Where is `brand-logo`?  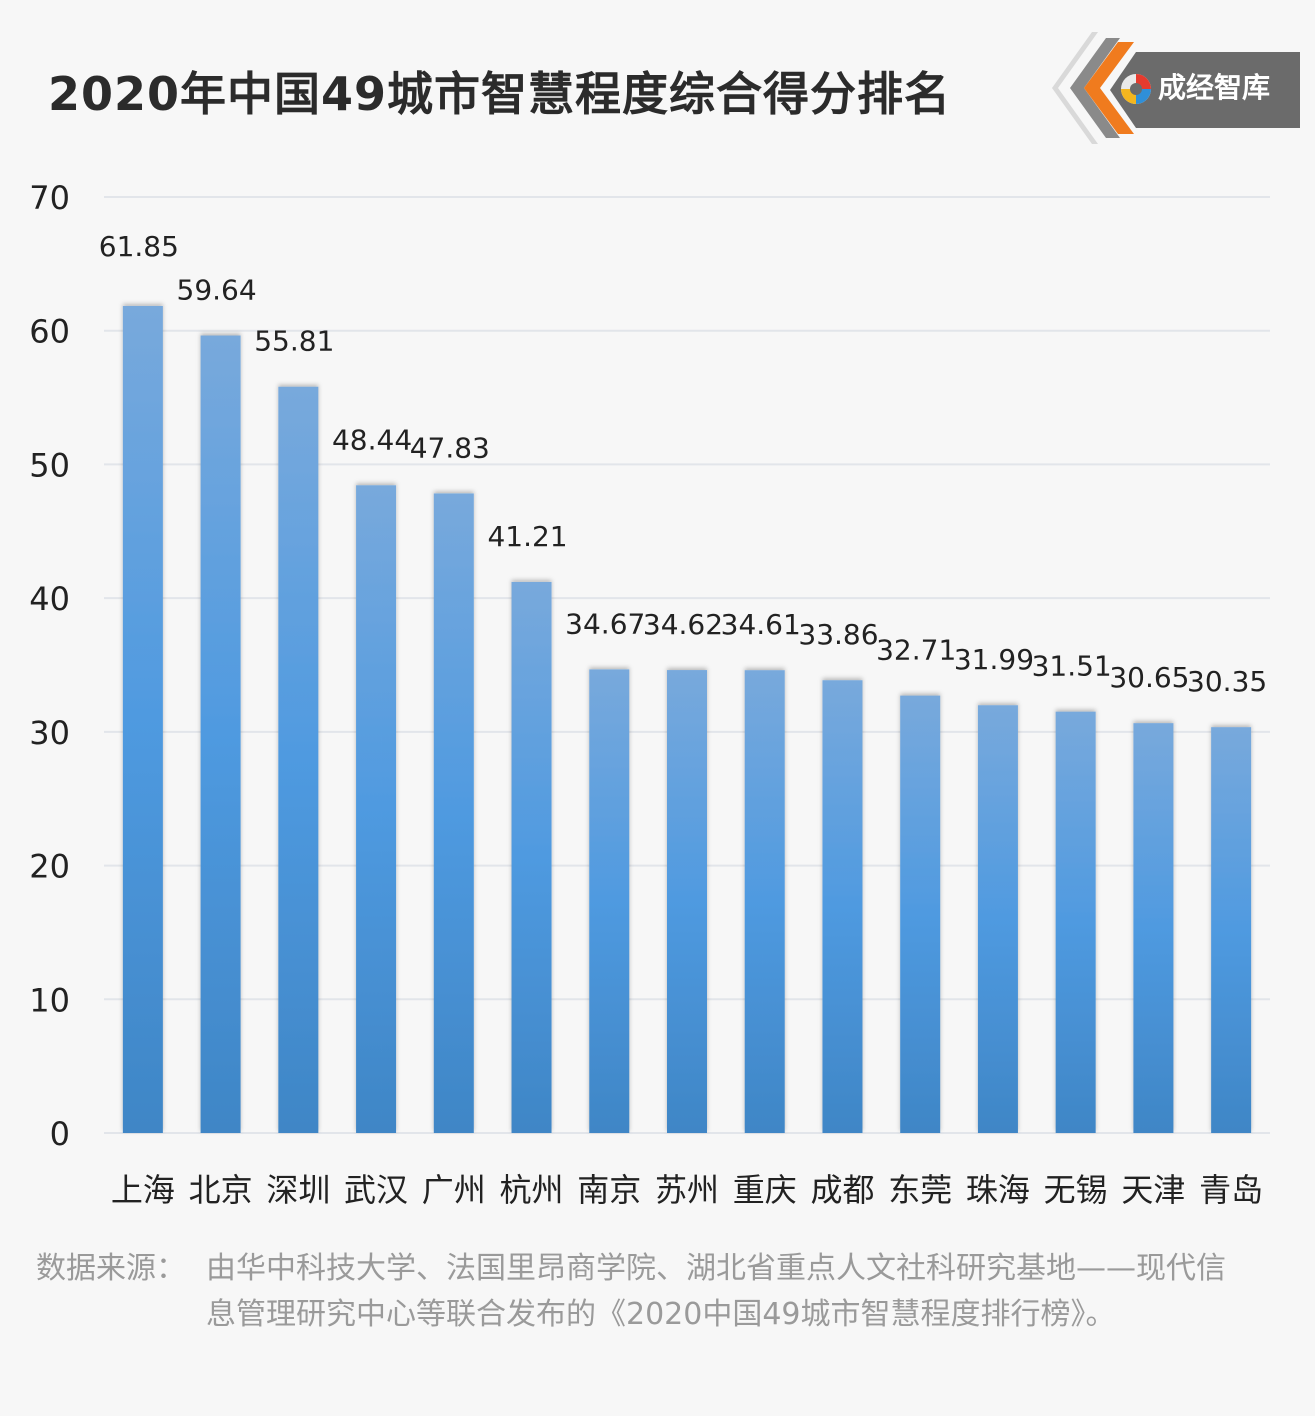
brand-logo is located at coordinates (1176, 88).